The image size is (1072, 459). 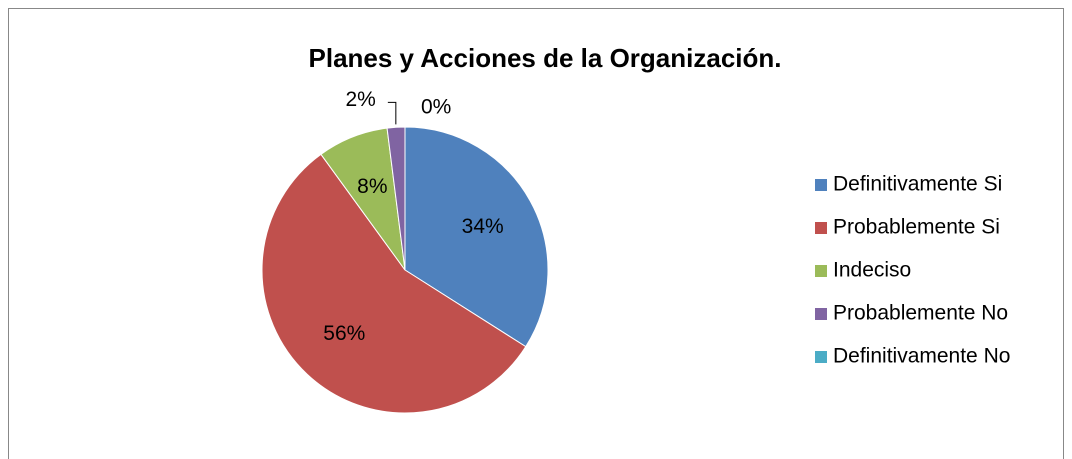 What do you see at coordinates (872, 270) in the screenshot?
I see `legend-label: Indeciso` at bounding box center [872, 270].